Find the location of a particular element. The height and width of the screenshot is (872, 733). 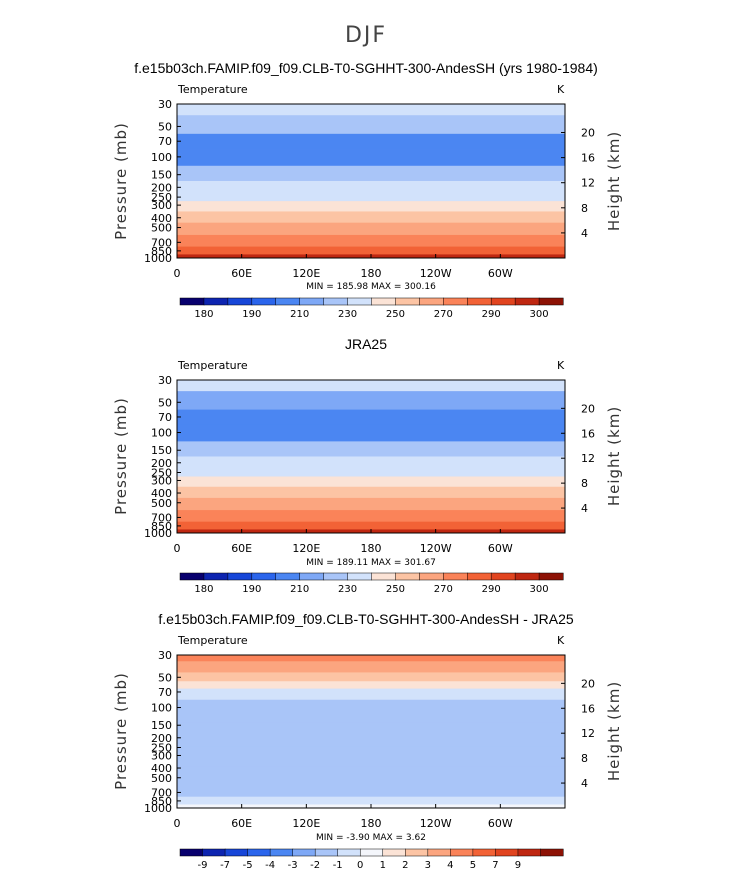

colorbar-label: 210 is located at coordinates (299, 314).